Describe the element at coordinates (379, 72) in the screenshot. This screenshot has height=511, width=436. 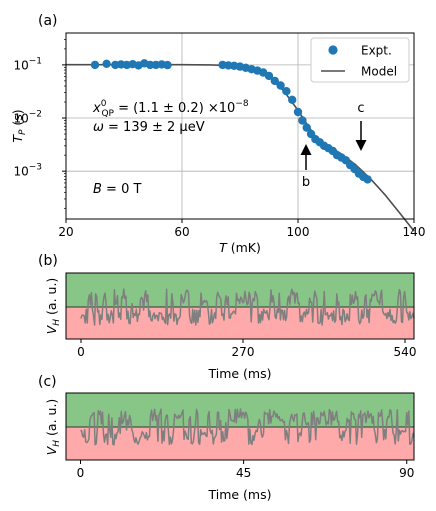
I see `legend-model-label: Model` at that location.